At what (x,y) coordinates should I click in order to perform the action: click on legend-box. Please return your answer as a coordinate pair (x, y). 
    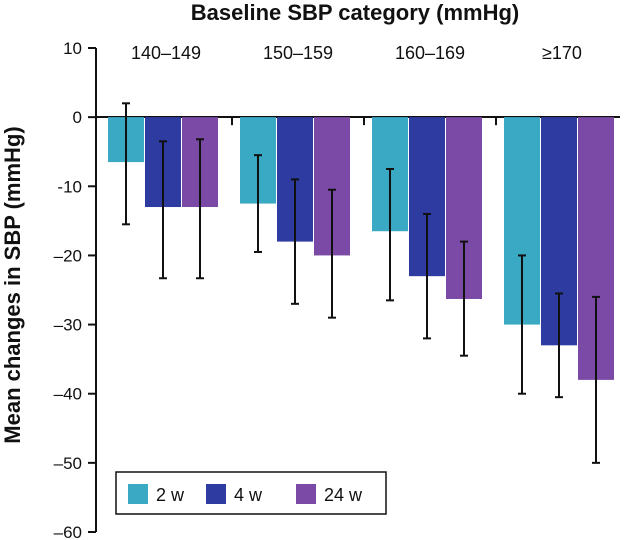
    Looking at the image, I should click on (251, 493).